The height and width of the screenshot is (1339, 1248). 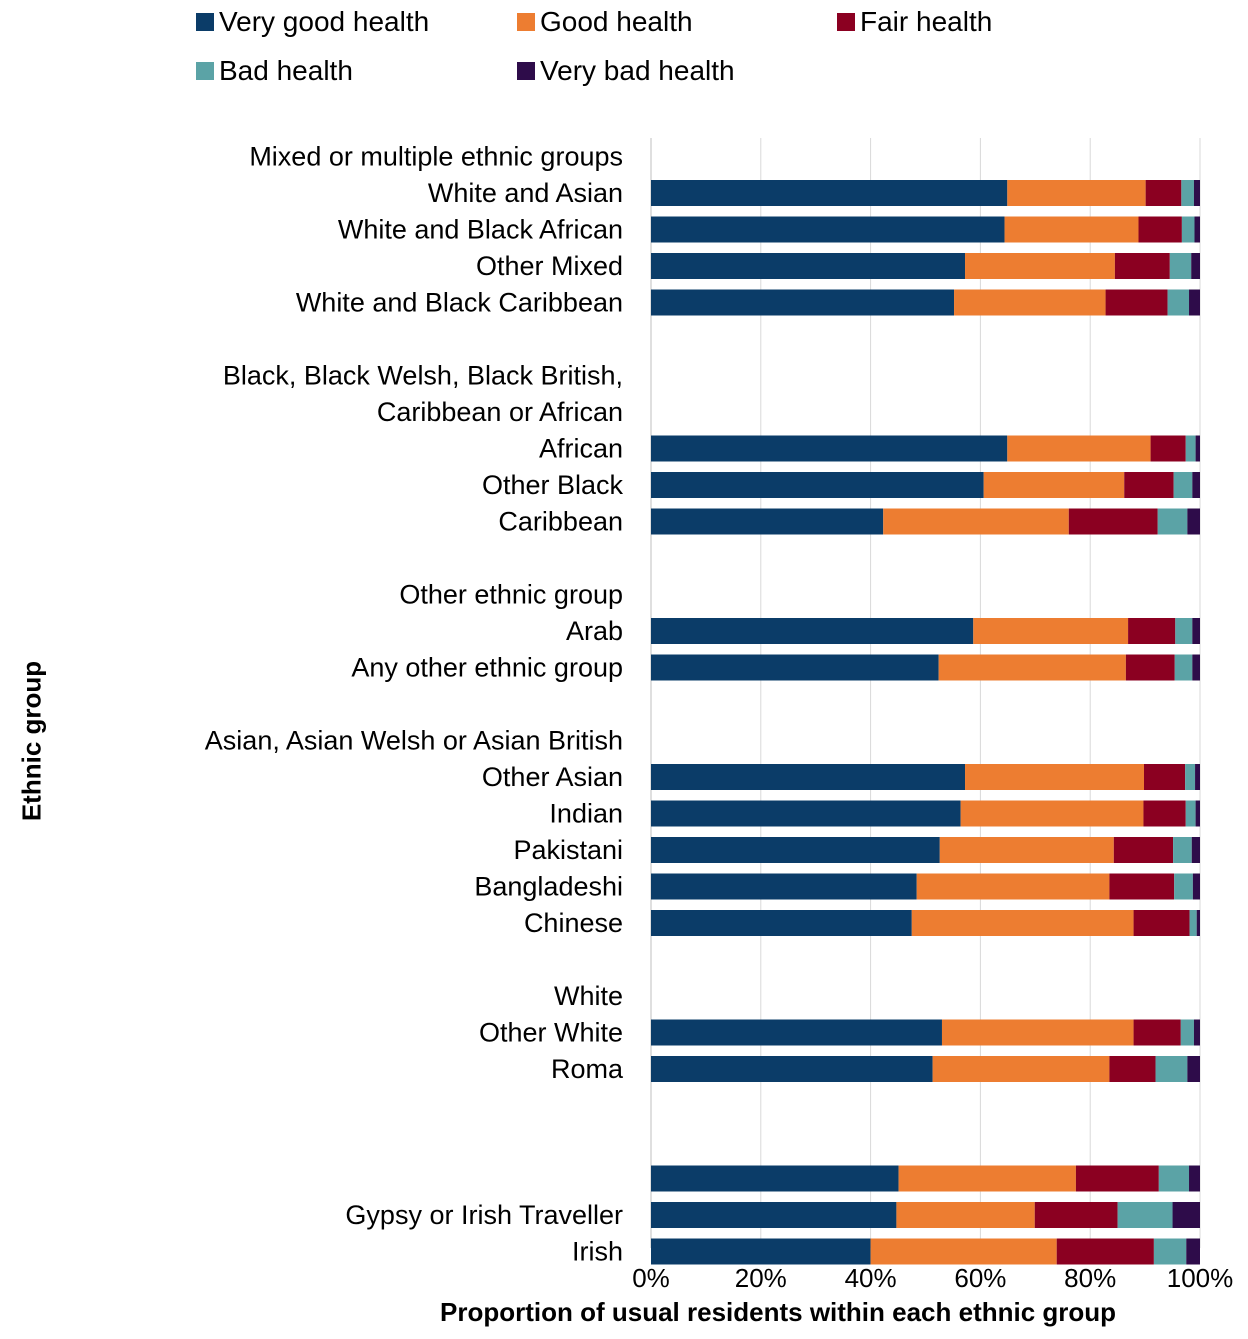 I want to click on group-header-label: Black, Black Welsh, Black British,, so click(x=423, y=376).